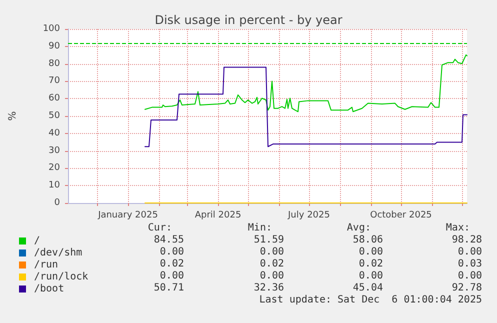  I want to click on text: Cur:, so click(160, 228).